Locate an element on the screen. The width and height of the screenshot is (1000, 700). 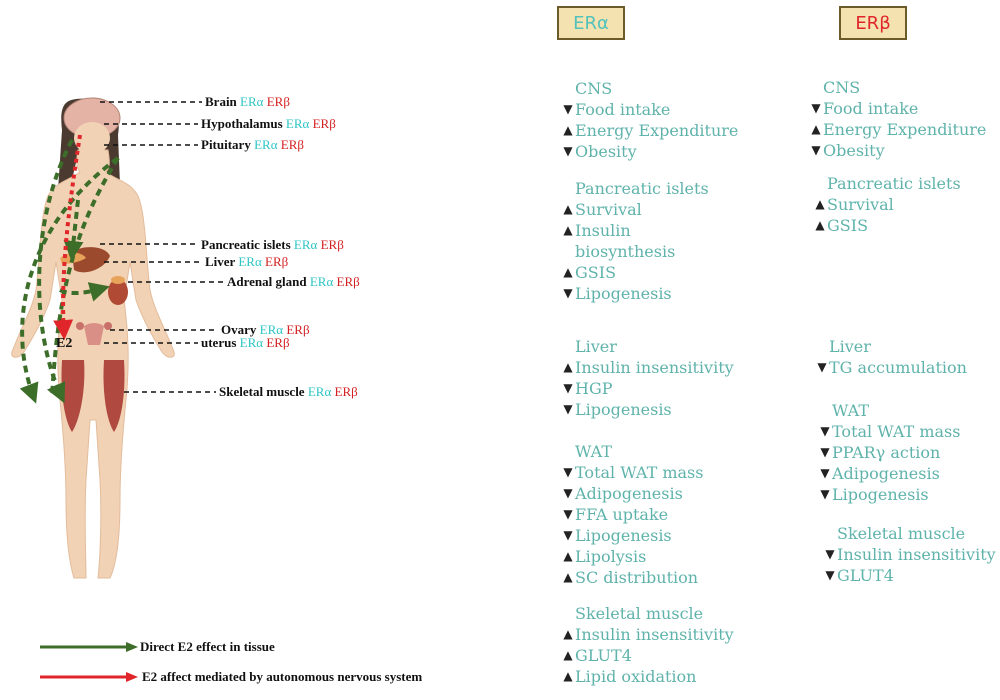
effect-item: ▼ FFA uptake is located at coordinates (616, 514).